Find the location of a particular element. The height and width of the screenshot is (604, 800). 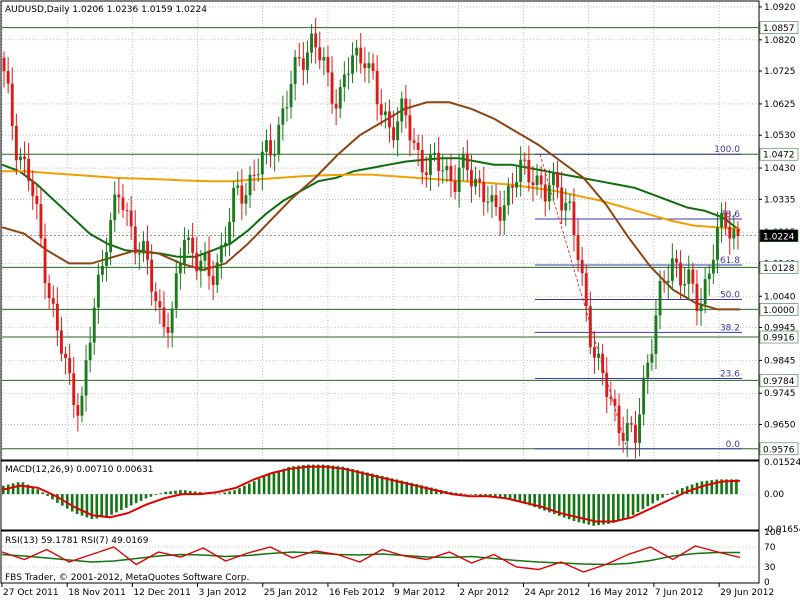

price-level-value: 1.0857 is located at coordinates (779, 29).